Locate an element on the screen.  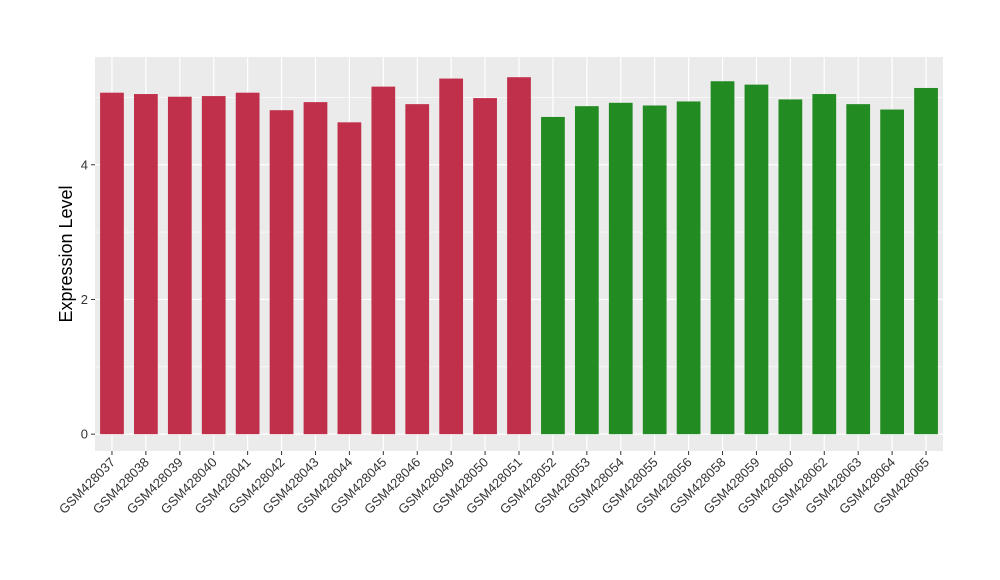
bar-GSM428059 is located at coordinates (756, 259).